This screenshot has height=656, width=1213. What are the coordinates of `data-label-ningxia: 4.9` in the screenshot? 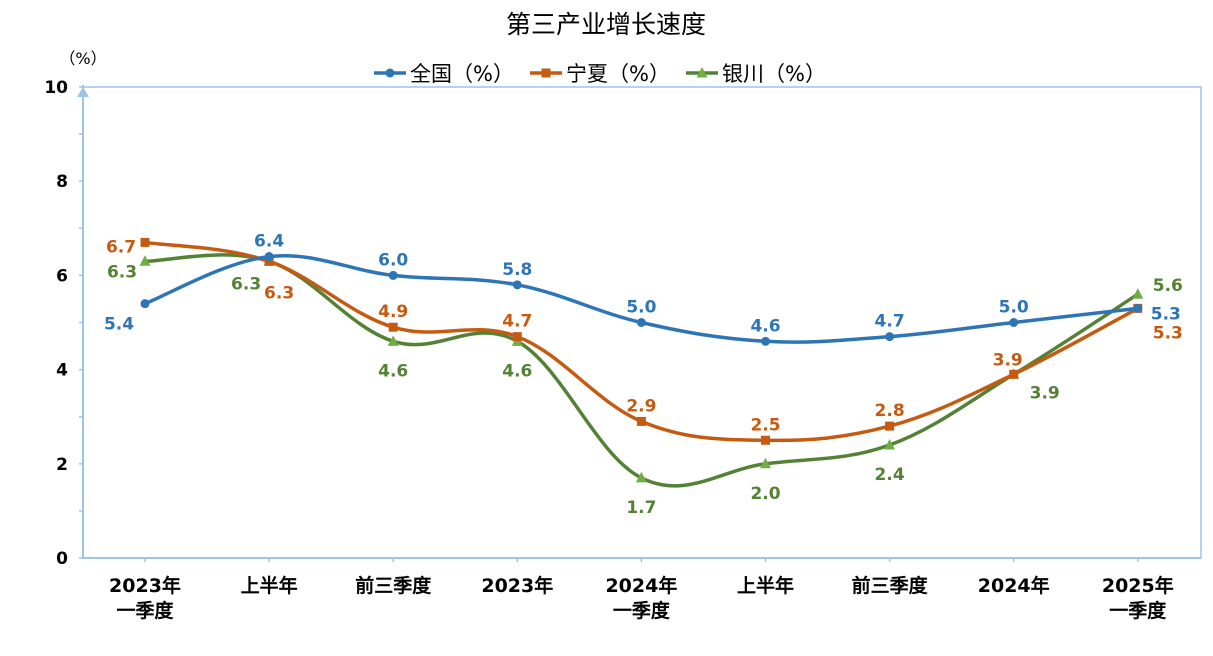 It's located at (393, 312).